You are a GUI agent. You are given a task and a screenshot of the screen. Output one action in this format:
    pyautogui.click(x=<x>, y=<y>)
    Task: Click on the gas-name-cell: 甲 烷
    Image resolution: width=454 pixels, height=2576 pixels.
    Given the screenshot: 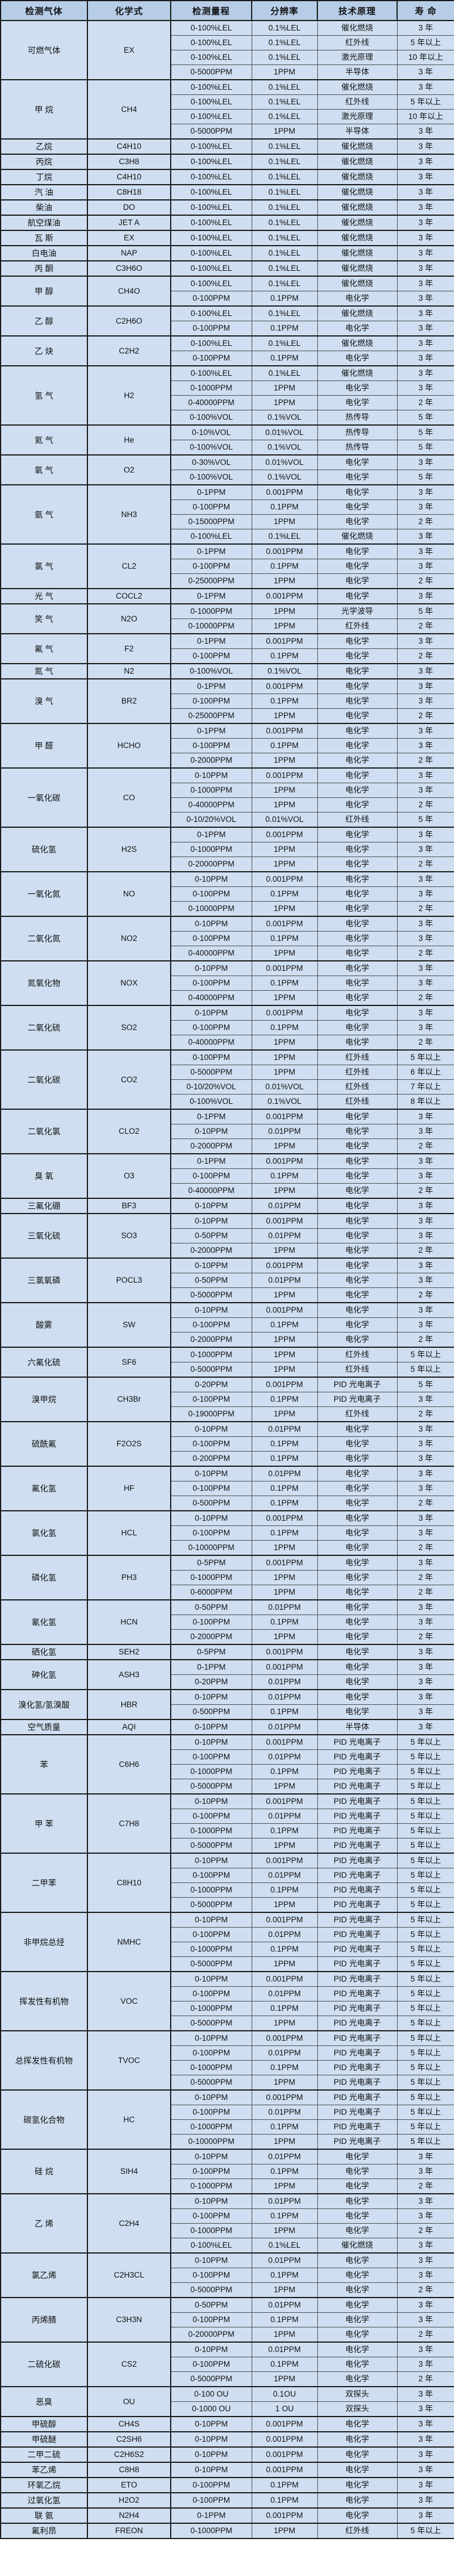 What is the action you would take?
    pyautogui.click(x=44, y=109)
    